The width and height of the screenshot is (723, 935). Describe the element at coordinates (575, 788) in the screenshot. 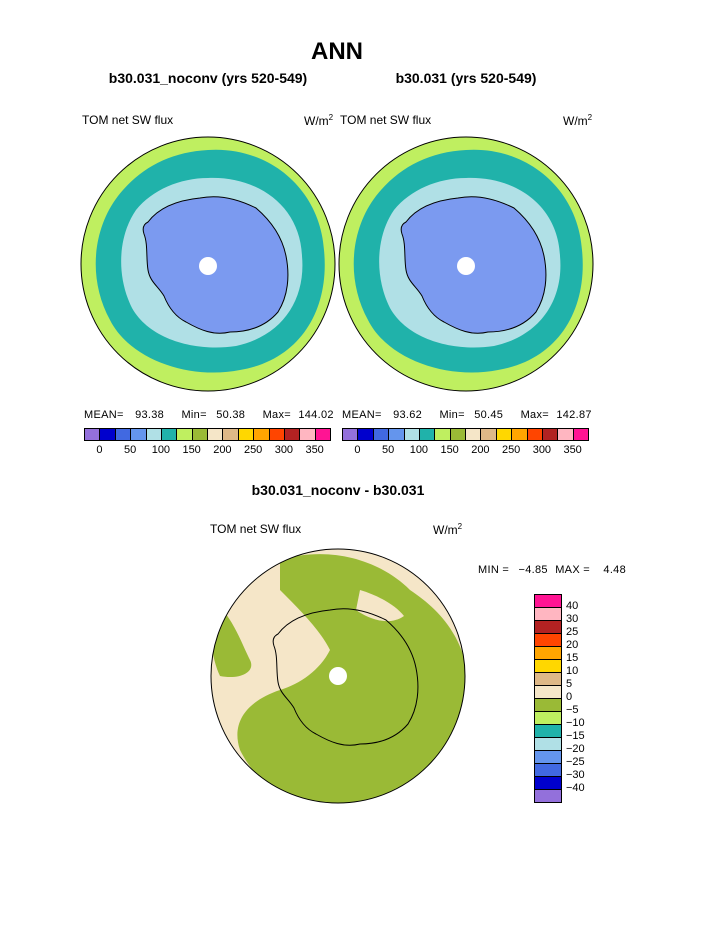

I see `diff-colorbar-tick-label: −40` at that location.